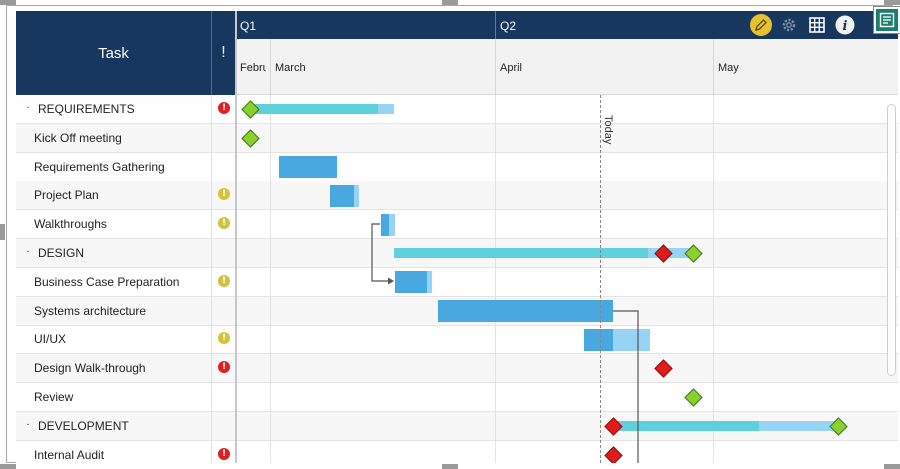  What do you see at coordinates (817, 25) in the screenshot?
I see `grid-icon` at bounding box center [817, 25].